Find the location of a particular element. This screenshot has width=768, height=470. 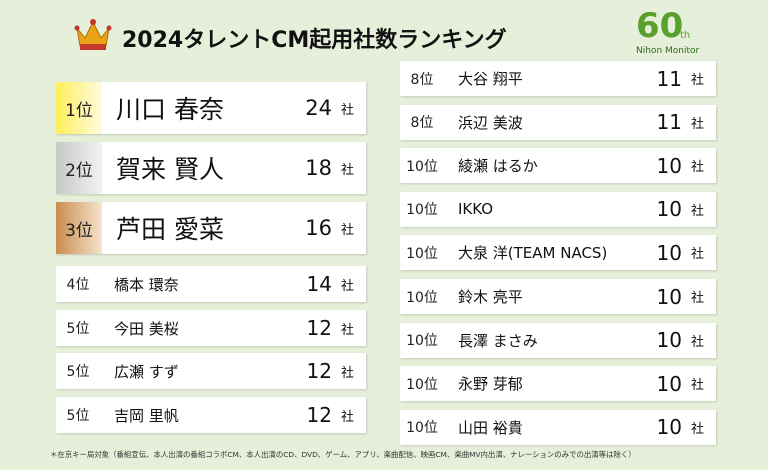

ranking-row: 10位 鈴木 亮平 10 社 is located at coordinates (558, 296).